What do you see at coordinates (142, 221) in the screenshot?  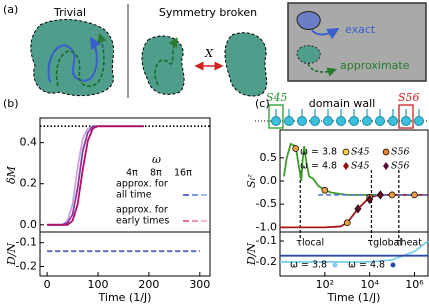 I see `legend-label: early times` at bounding box center [142, 221].